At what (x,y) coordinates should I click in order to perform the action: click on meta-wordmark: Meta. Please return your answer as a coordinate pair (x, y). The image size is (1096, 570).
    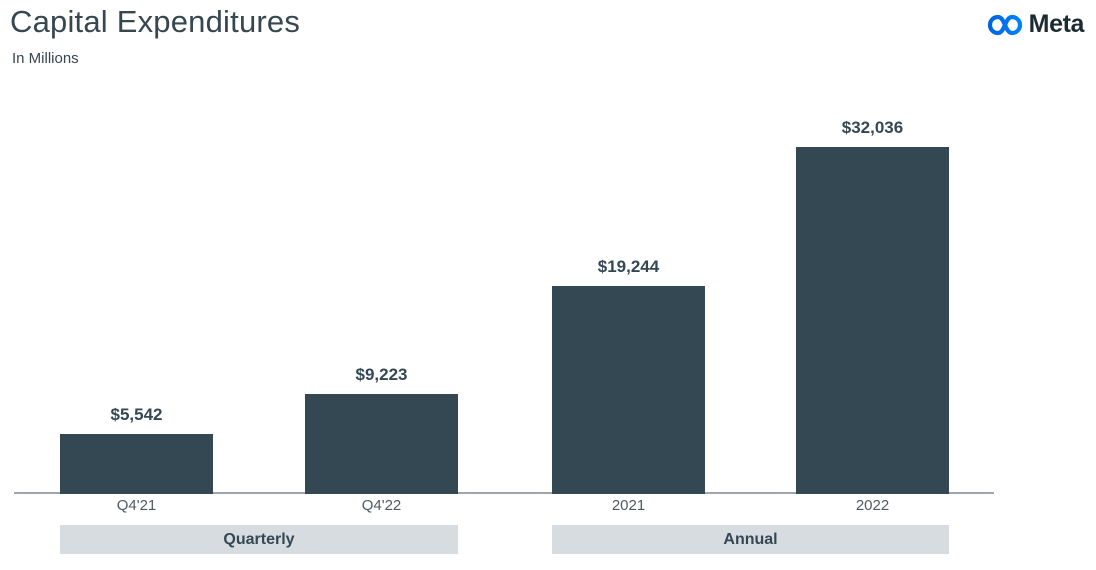
    Looking at the image, I should click on (1056, 24).